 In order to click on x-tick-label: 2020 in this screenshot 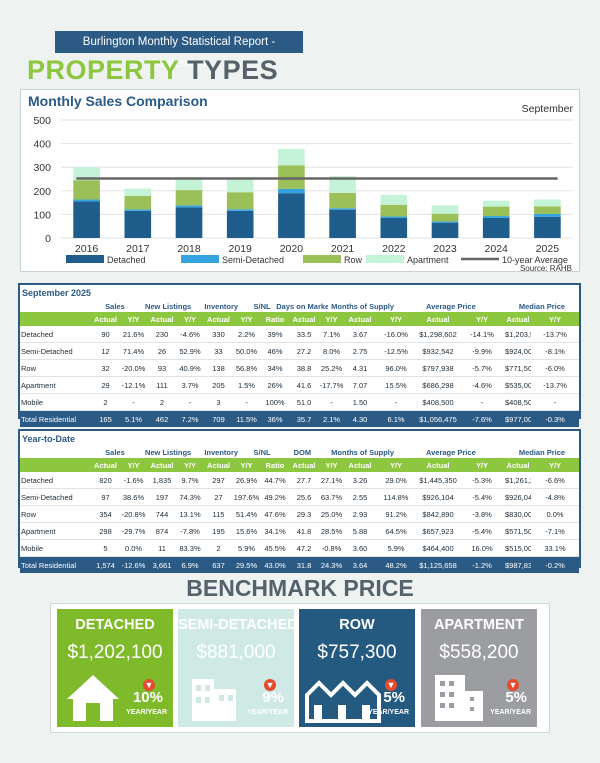, I will do `click(292, 249)`.